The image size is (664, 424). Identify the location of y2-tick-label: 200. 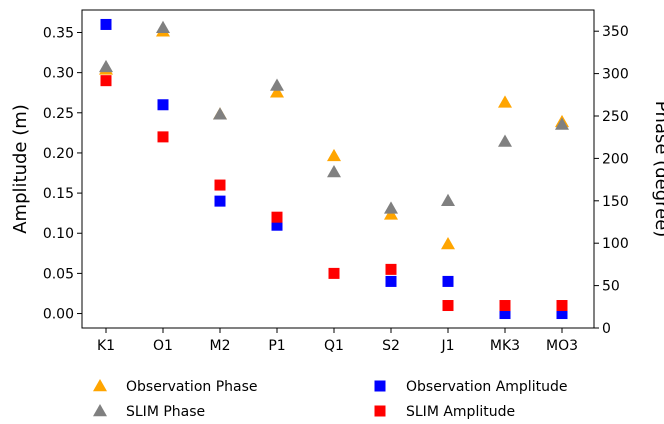
(615, 159).